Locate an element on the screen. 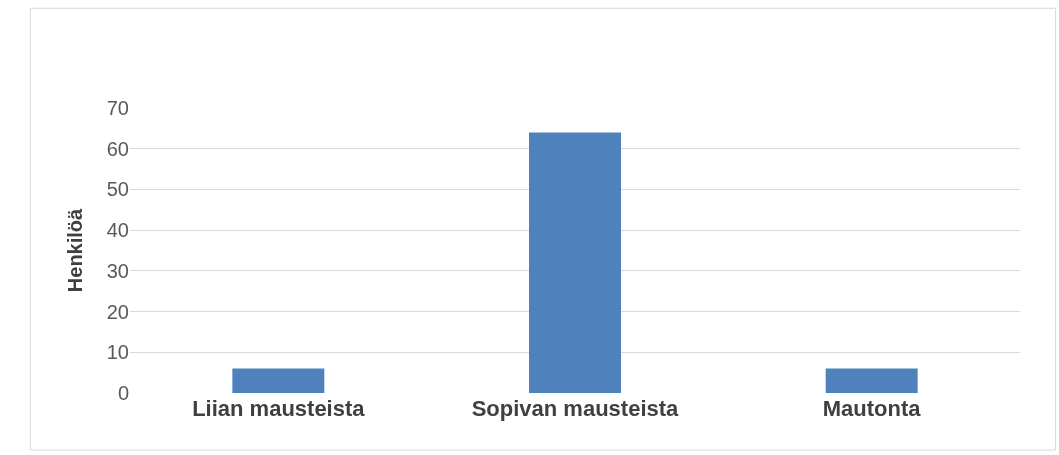 Image resolution: width=1059 pixels, height=455 pixels. y-tick-label: 50 is located at coordinates (117, 189).